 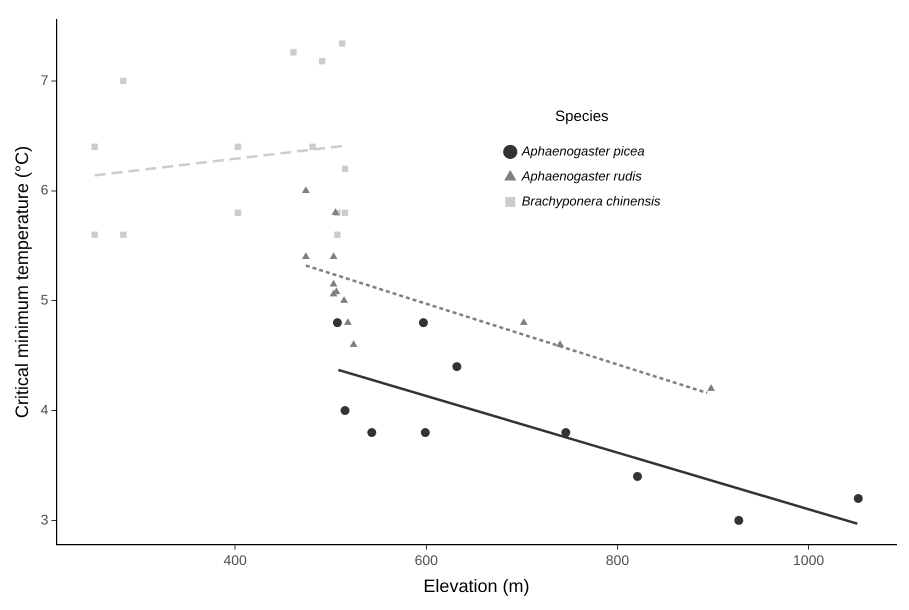 I want to click on x-tick-label: 1000, so click(x=808, y=560).